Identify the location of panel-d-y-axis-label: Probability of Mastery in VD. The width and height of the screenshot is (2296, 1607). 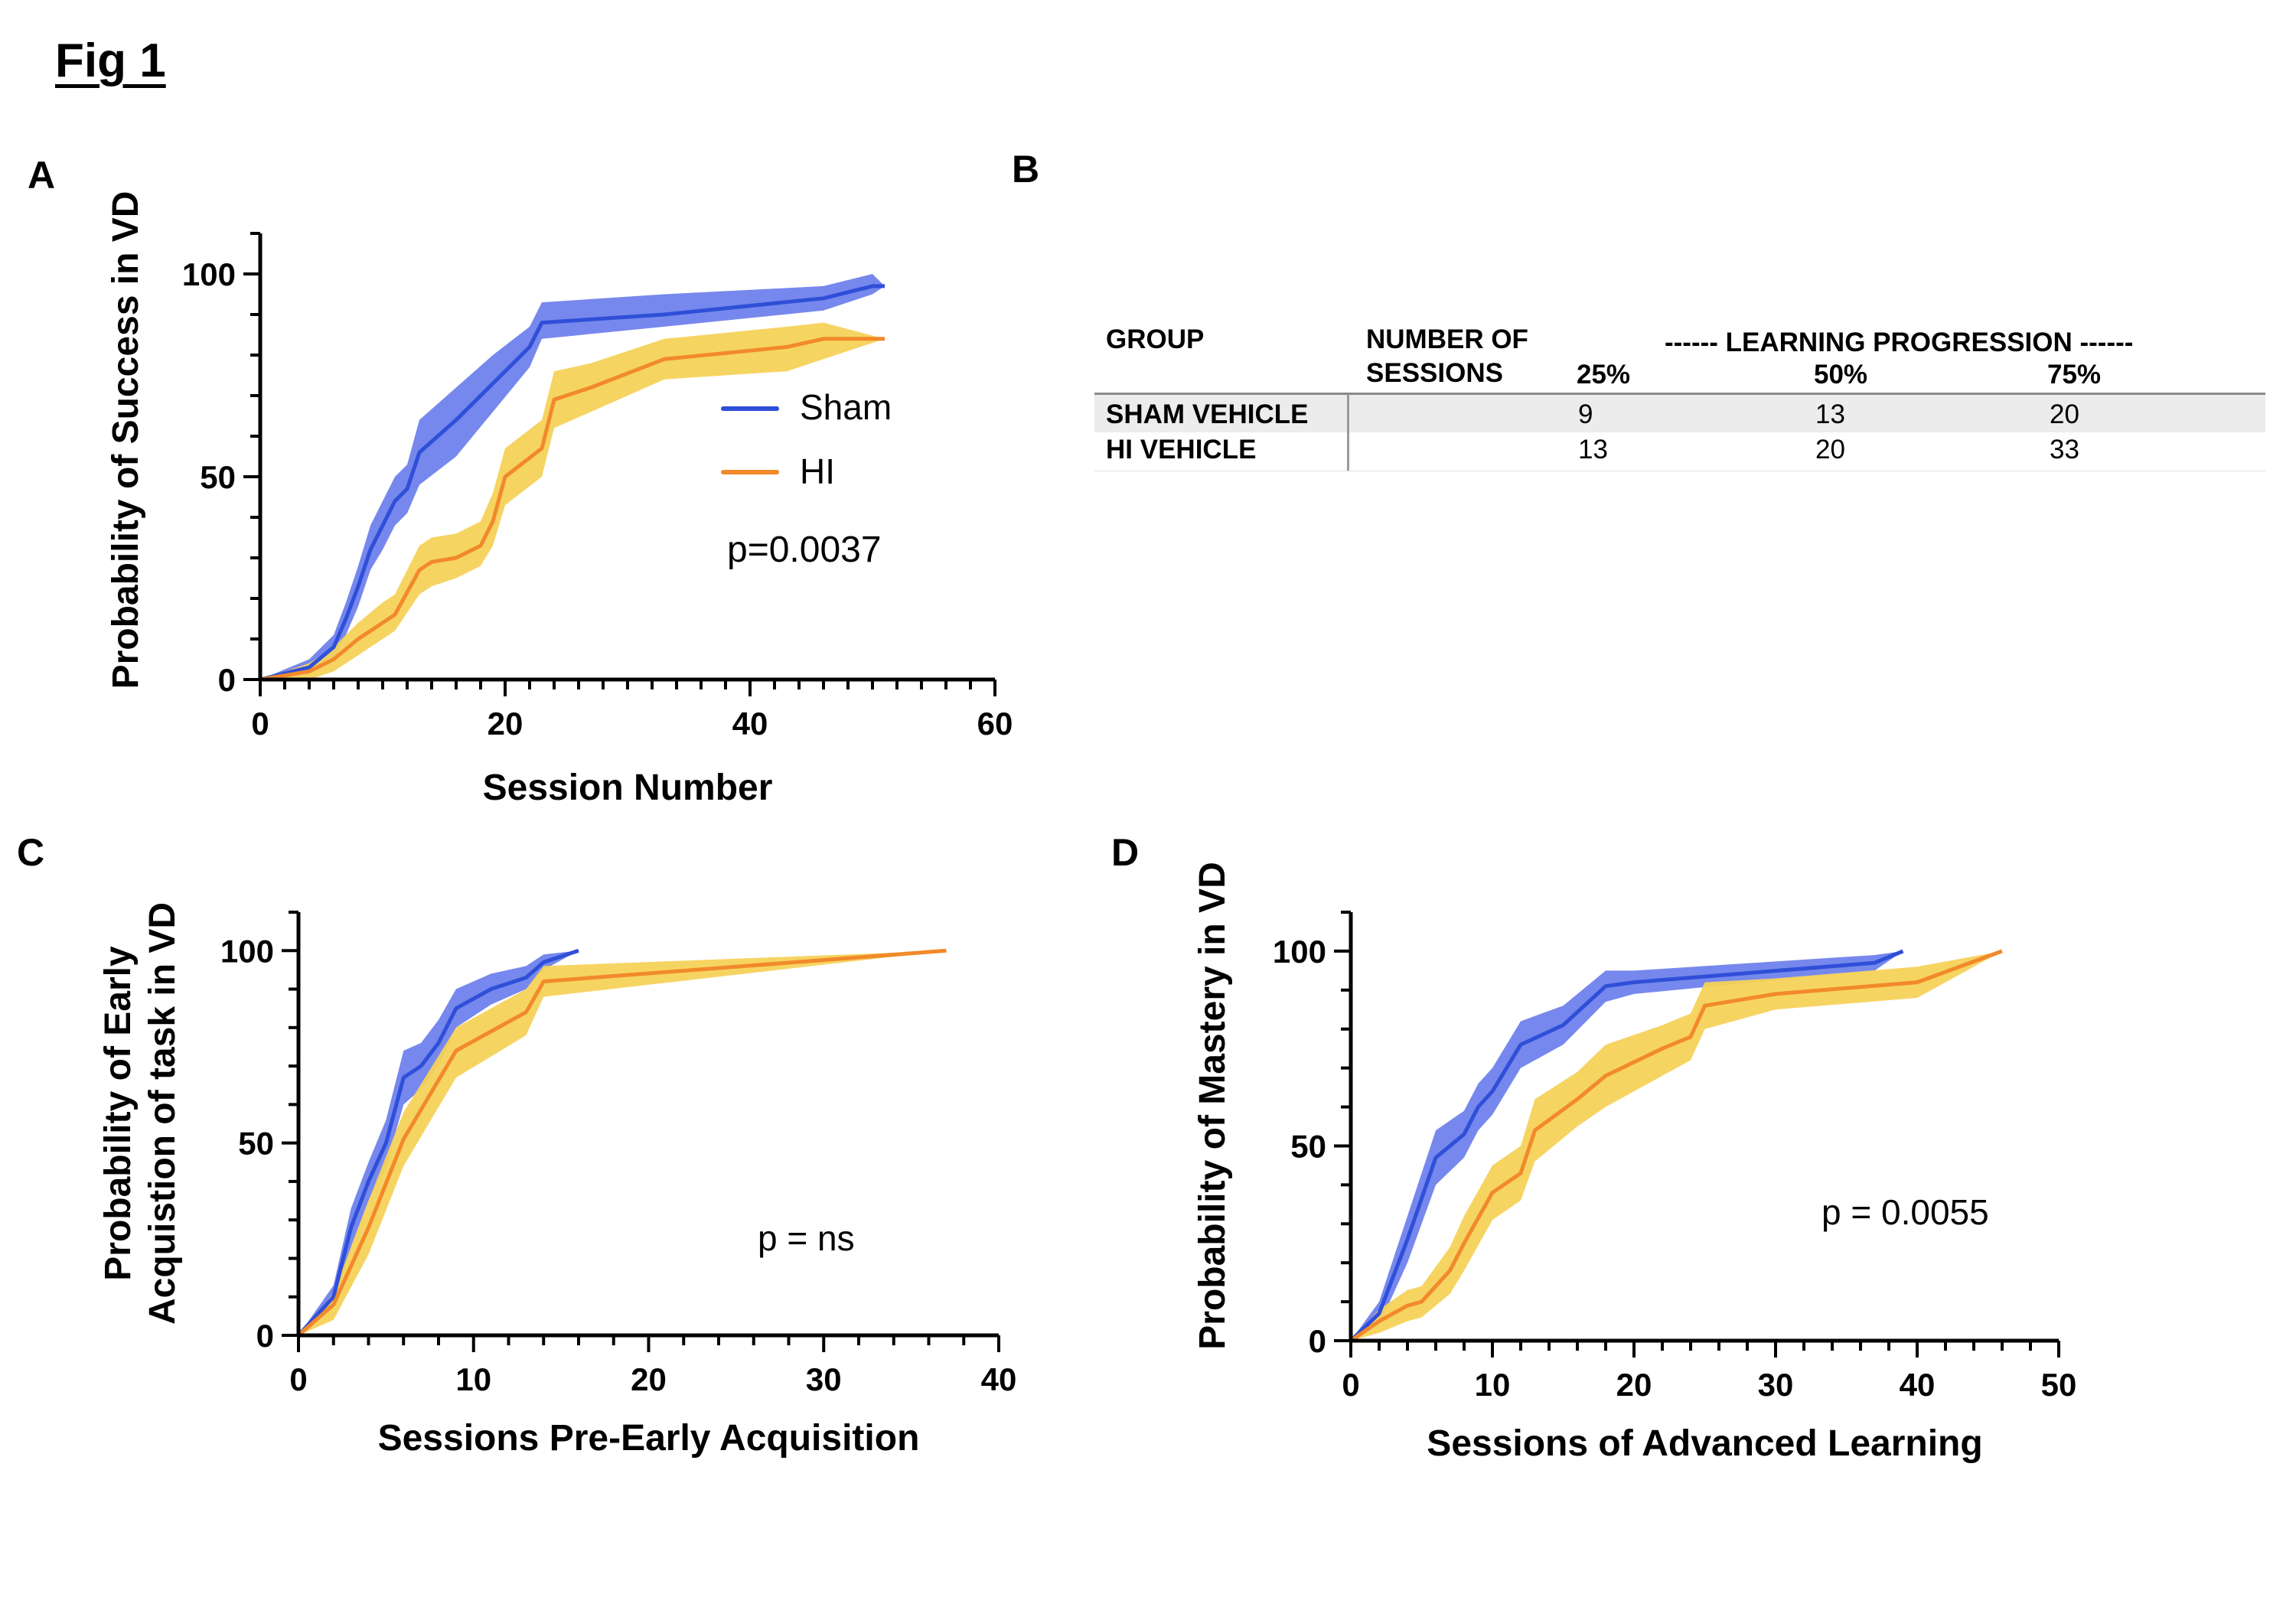
(1212, 1105).